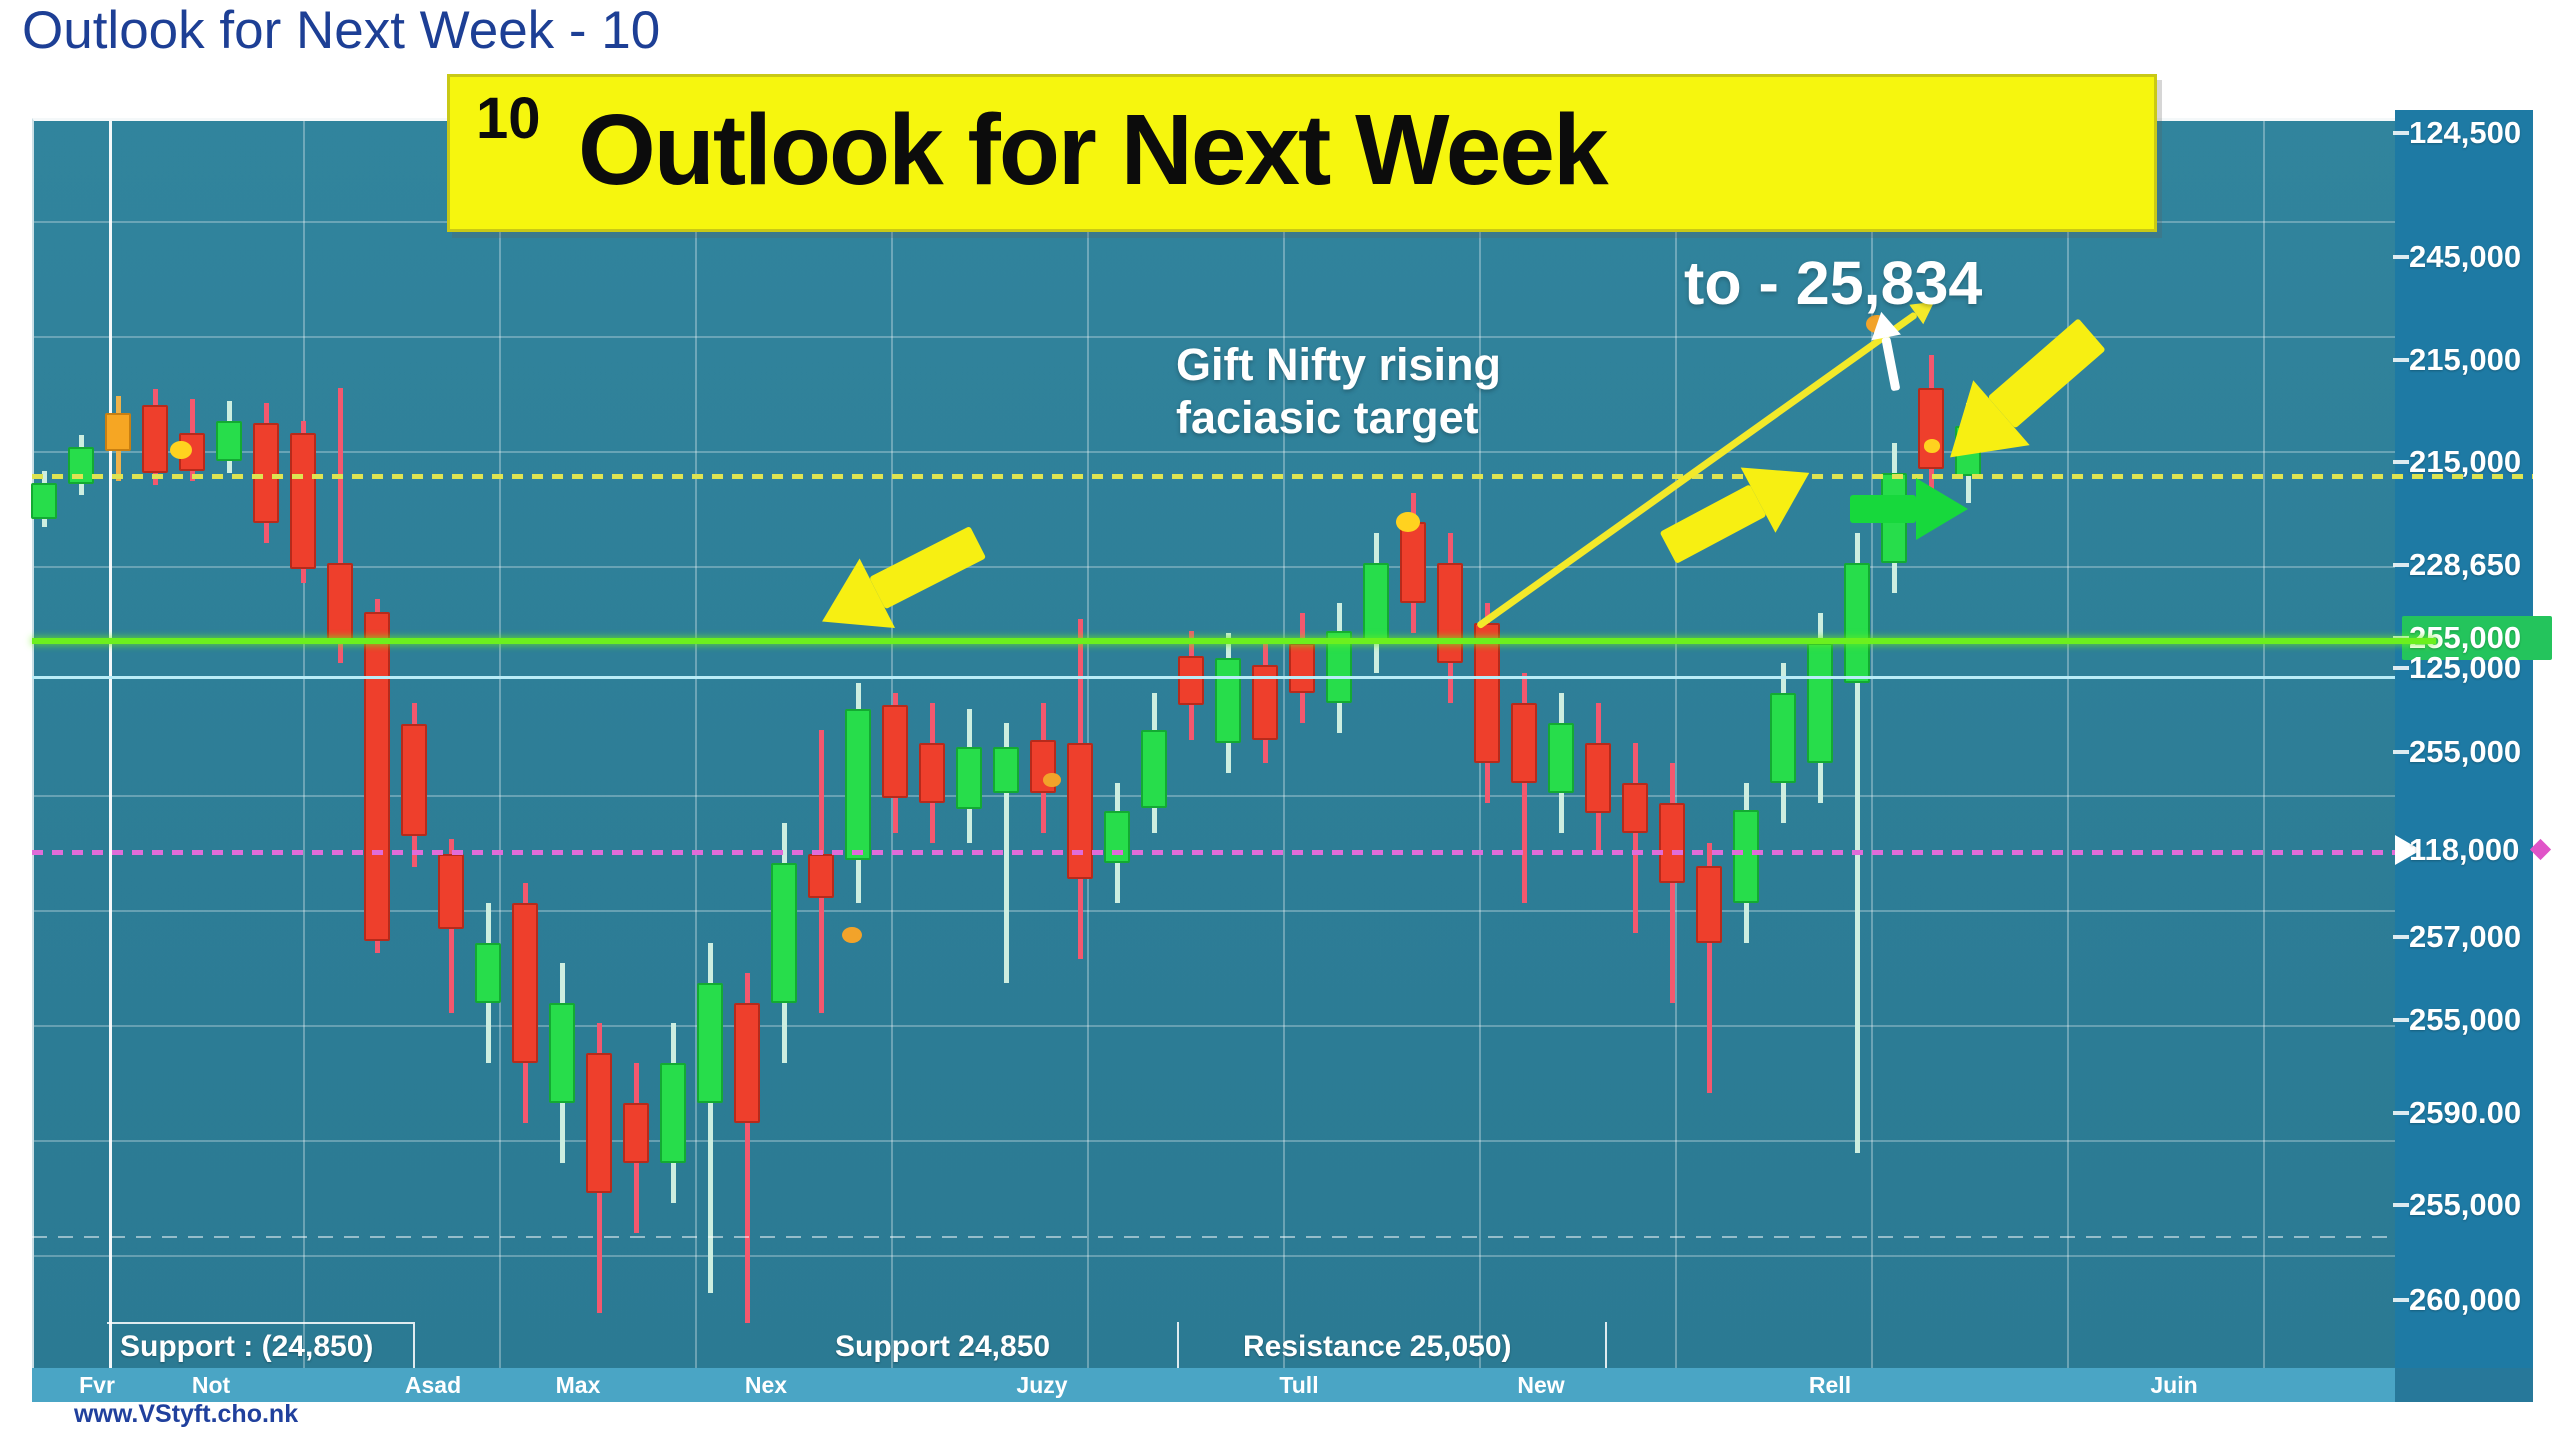 Image resolution: width=2560 pixels, height=1429 pixels. I want to click on target-price-annotation: to - 25,834, so click(1833, 283).